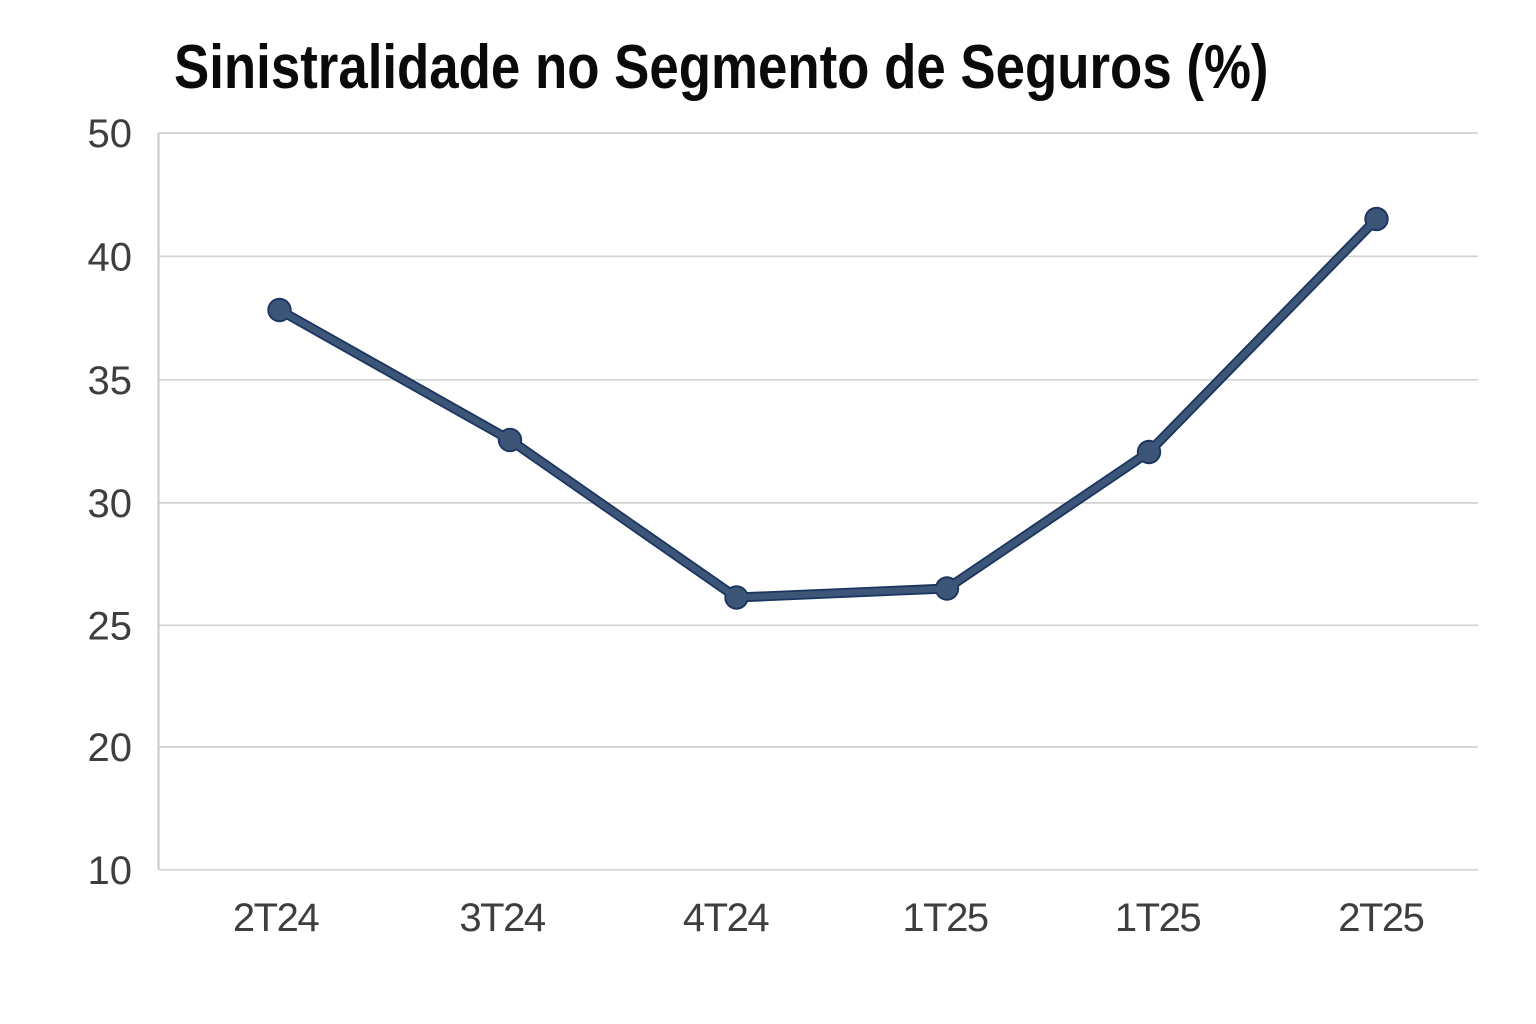 The image size is (1536, 1024). Describe the element at coordinates (110, 871) in the screenshot. I see `svg-text: 10` at that location.